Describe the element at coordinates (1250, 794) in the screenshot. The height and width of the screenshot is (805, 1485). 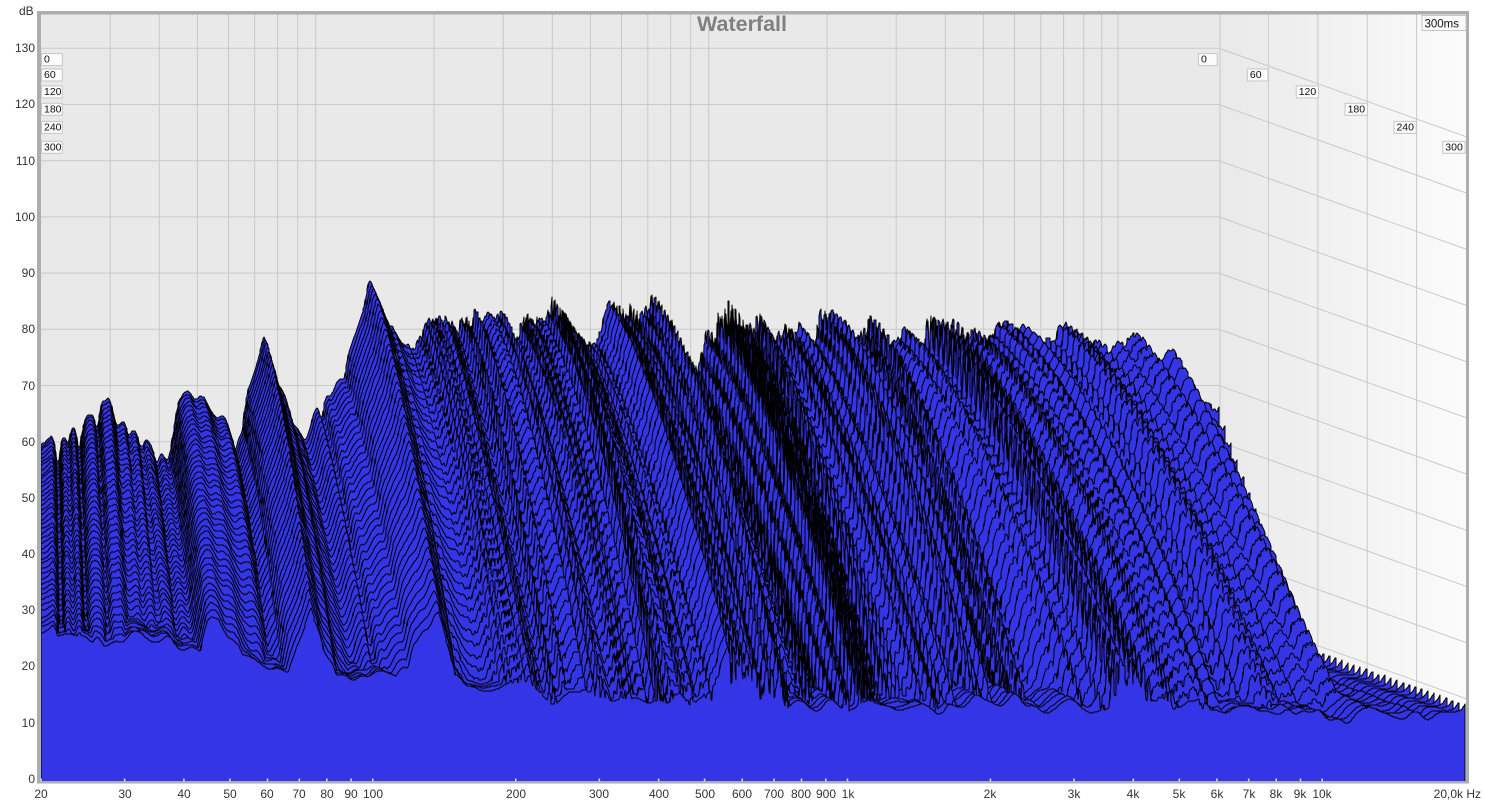
I see `svg-text: 7k` at that location.